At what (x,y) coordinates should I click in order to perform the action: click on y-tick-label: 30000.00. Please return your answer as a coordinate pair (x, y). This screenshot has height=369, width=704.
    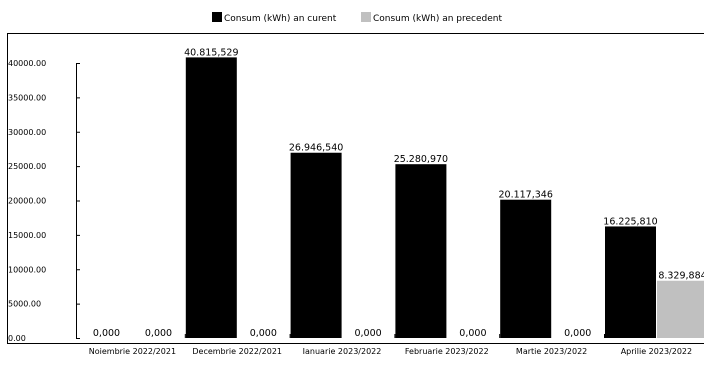
    Looking at the image, I should click on (27, 132).